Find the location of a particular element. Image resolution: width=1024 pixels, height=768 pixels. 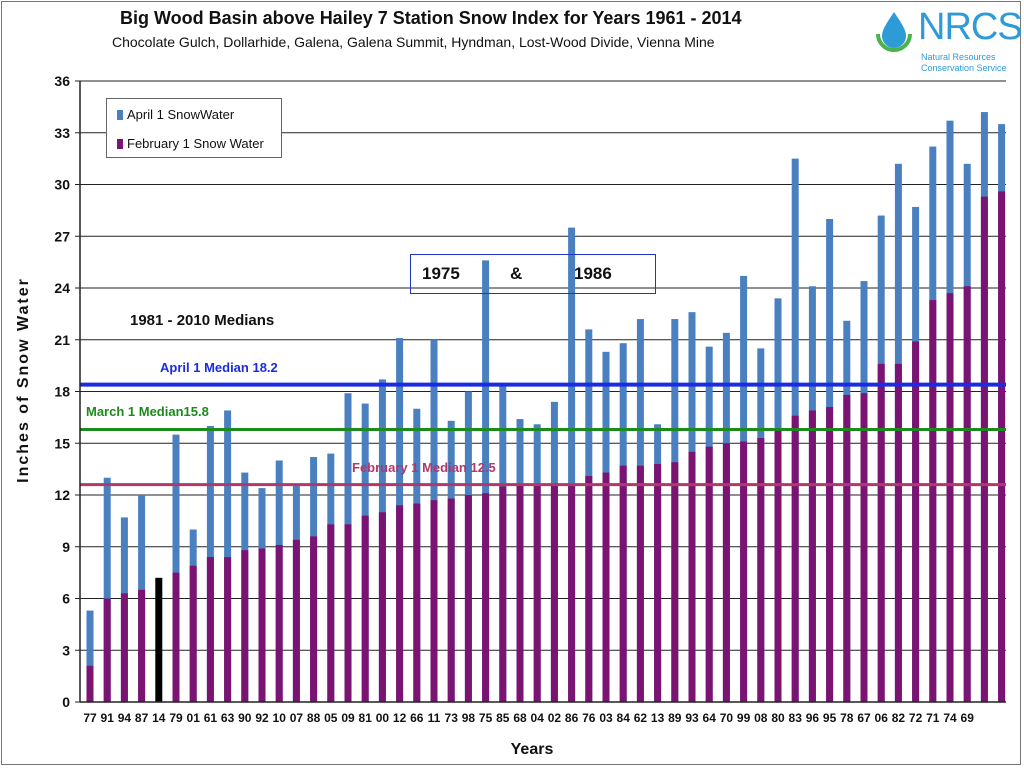

x-tick-label: 90 is located at coordinates (245, 718).